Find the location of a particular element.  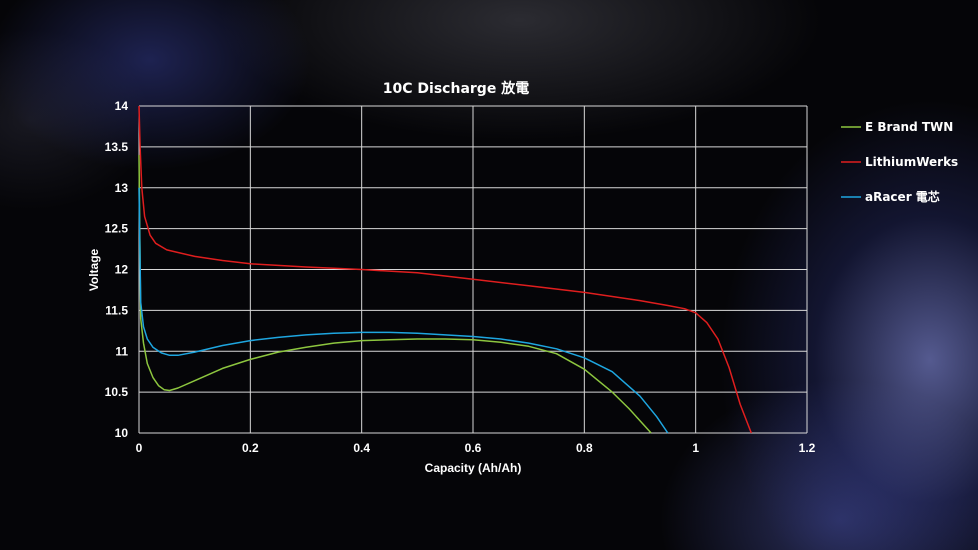

x-tick-label: 0.2 is located at coordinates (250, 448).